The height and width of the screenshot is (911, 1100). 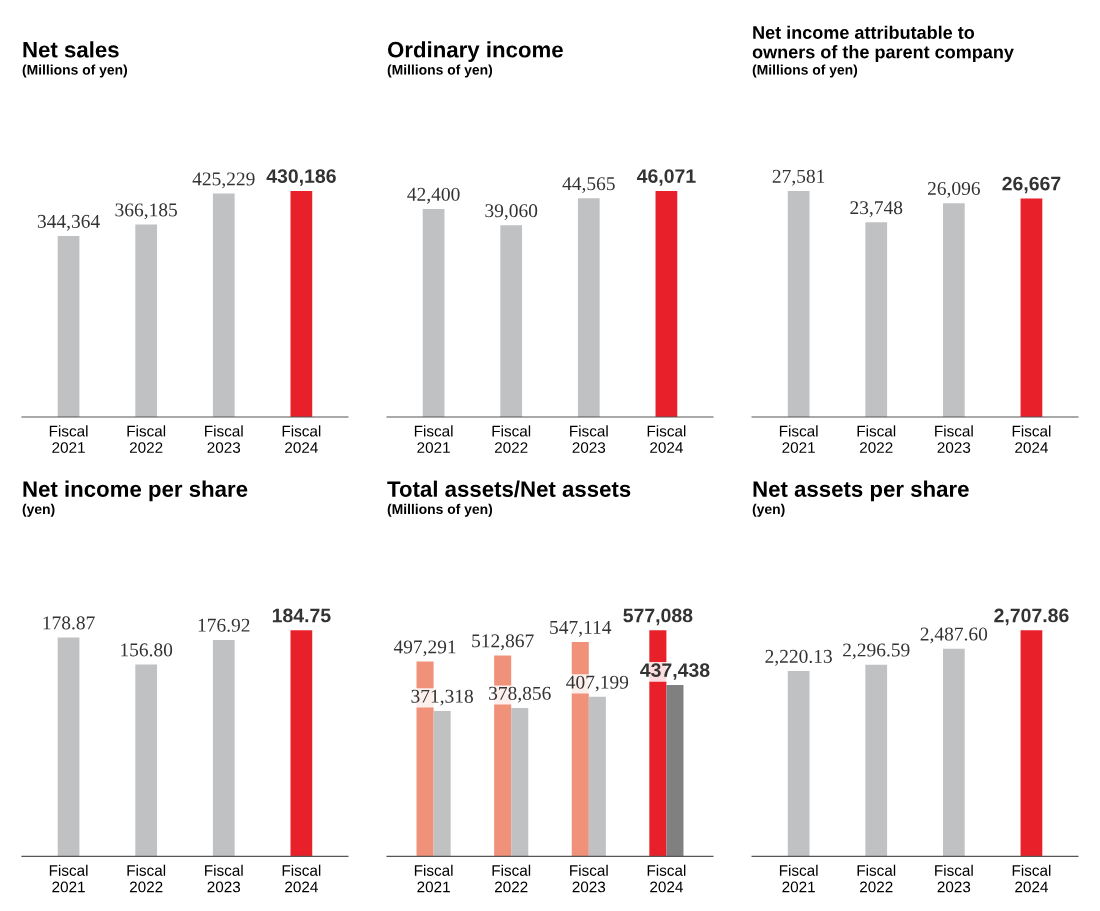 I want to click on data-label: 156.80, so click(x=147, y=650).